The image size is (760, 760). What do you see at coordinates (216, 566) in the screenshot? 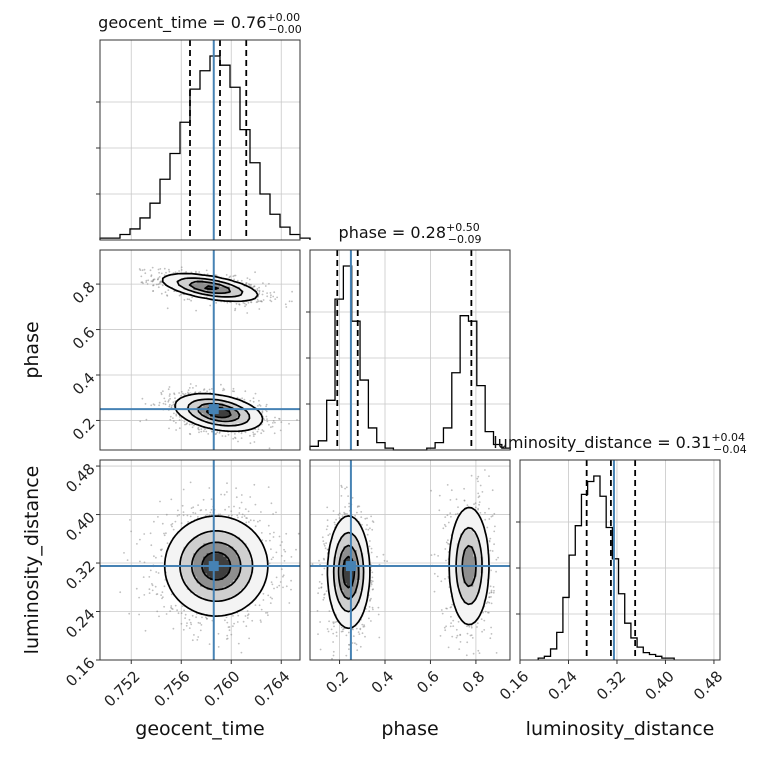
I see `contour-line` at bounding box center [216, 566].